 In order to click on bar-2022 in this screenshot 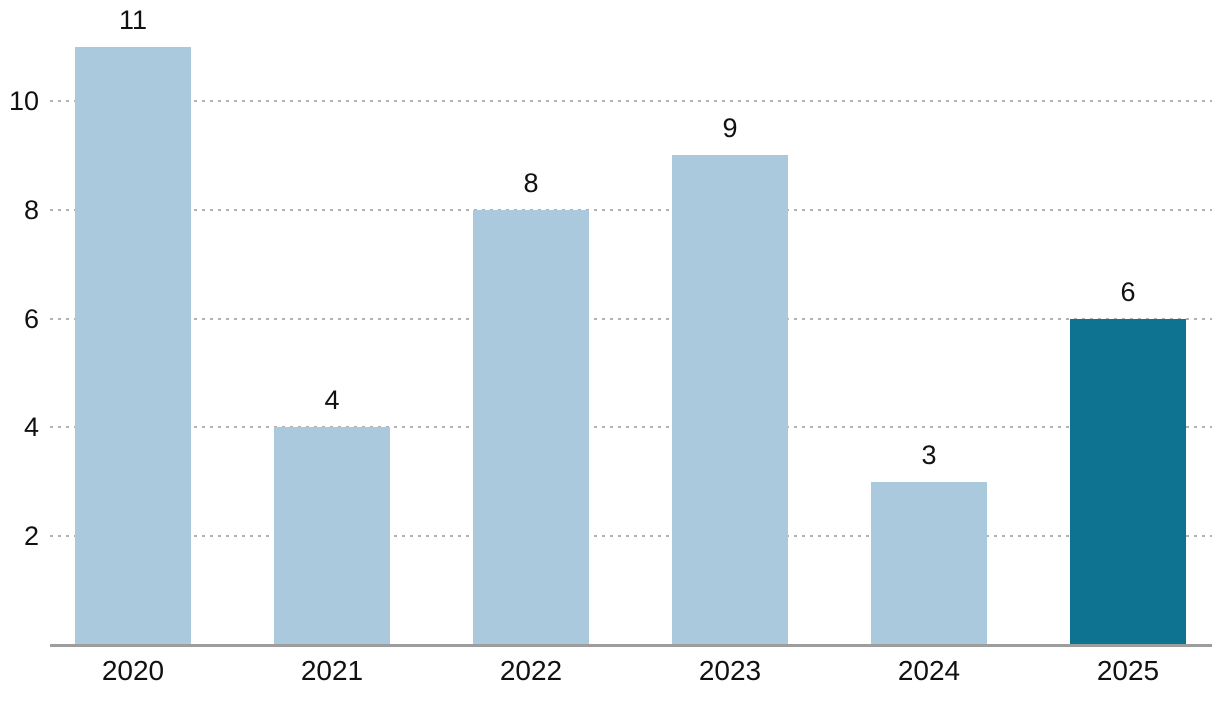, I will do `click(531, 427)`.